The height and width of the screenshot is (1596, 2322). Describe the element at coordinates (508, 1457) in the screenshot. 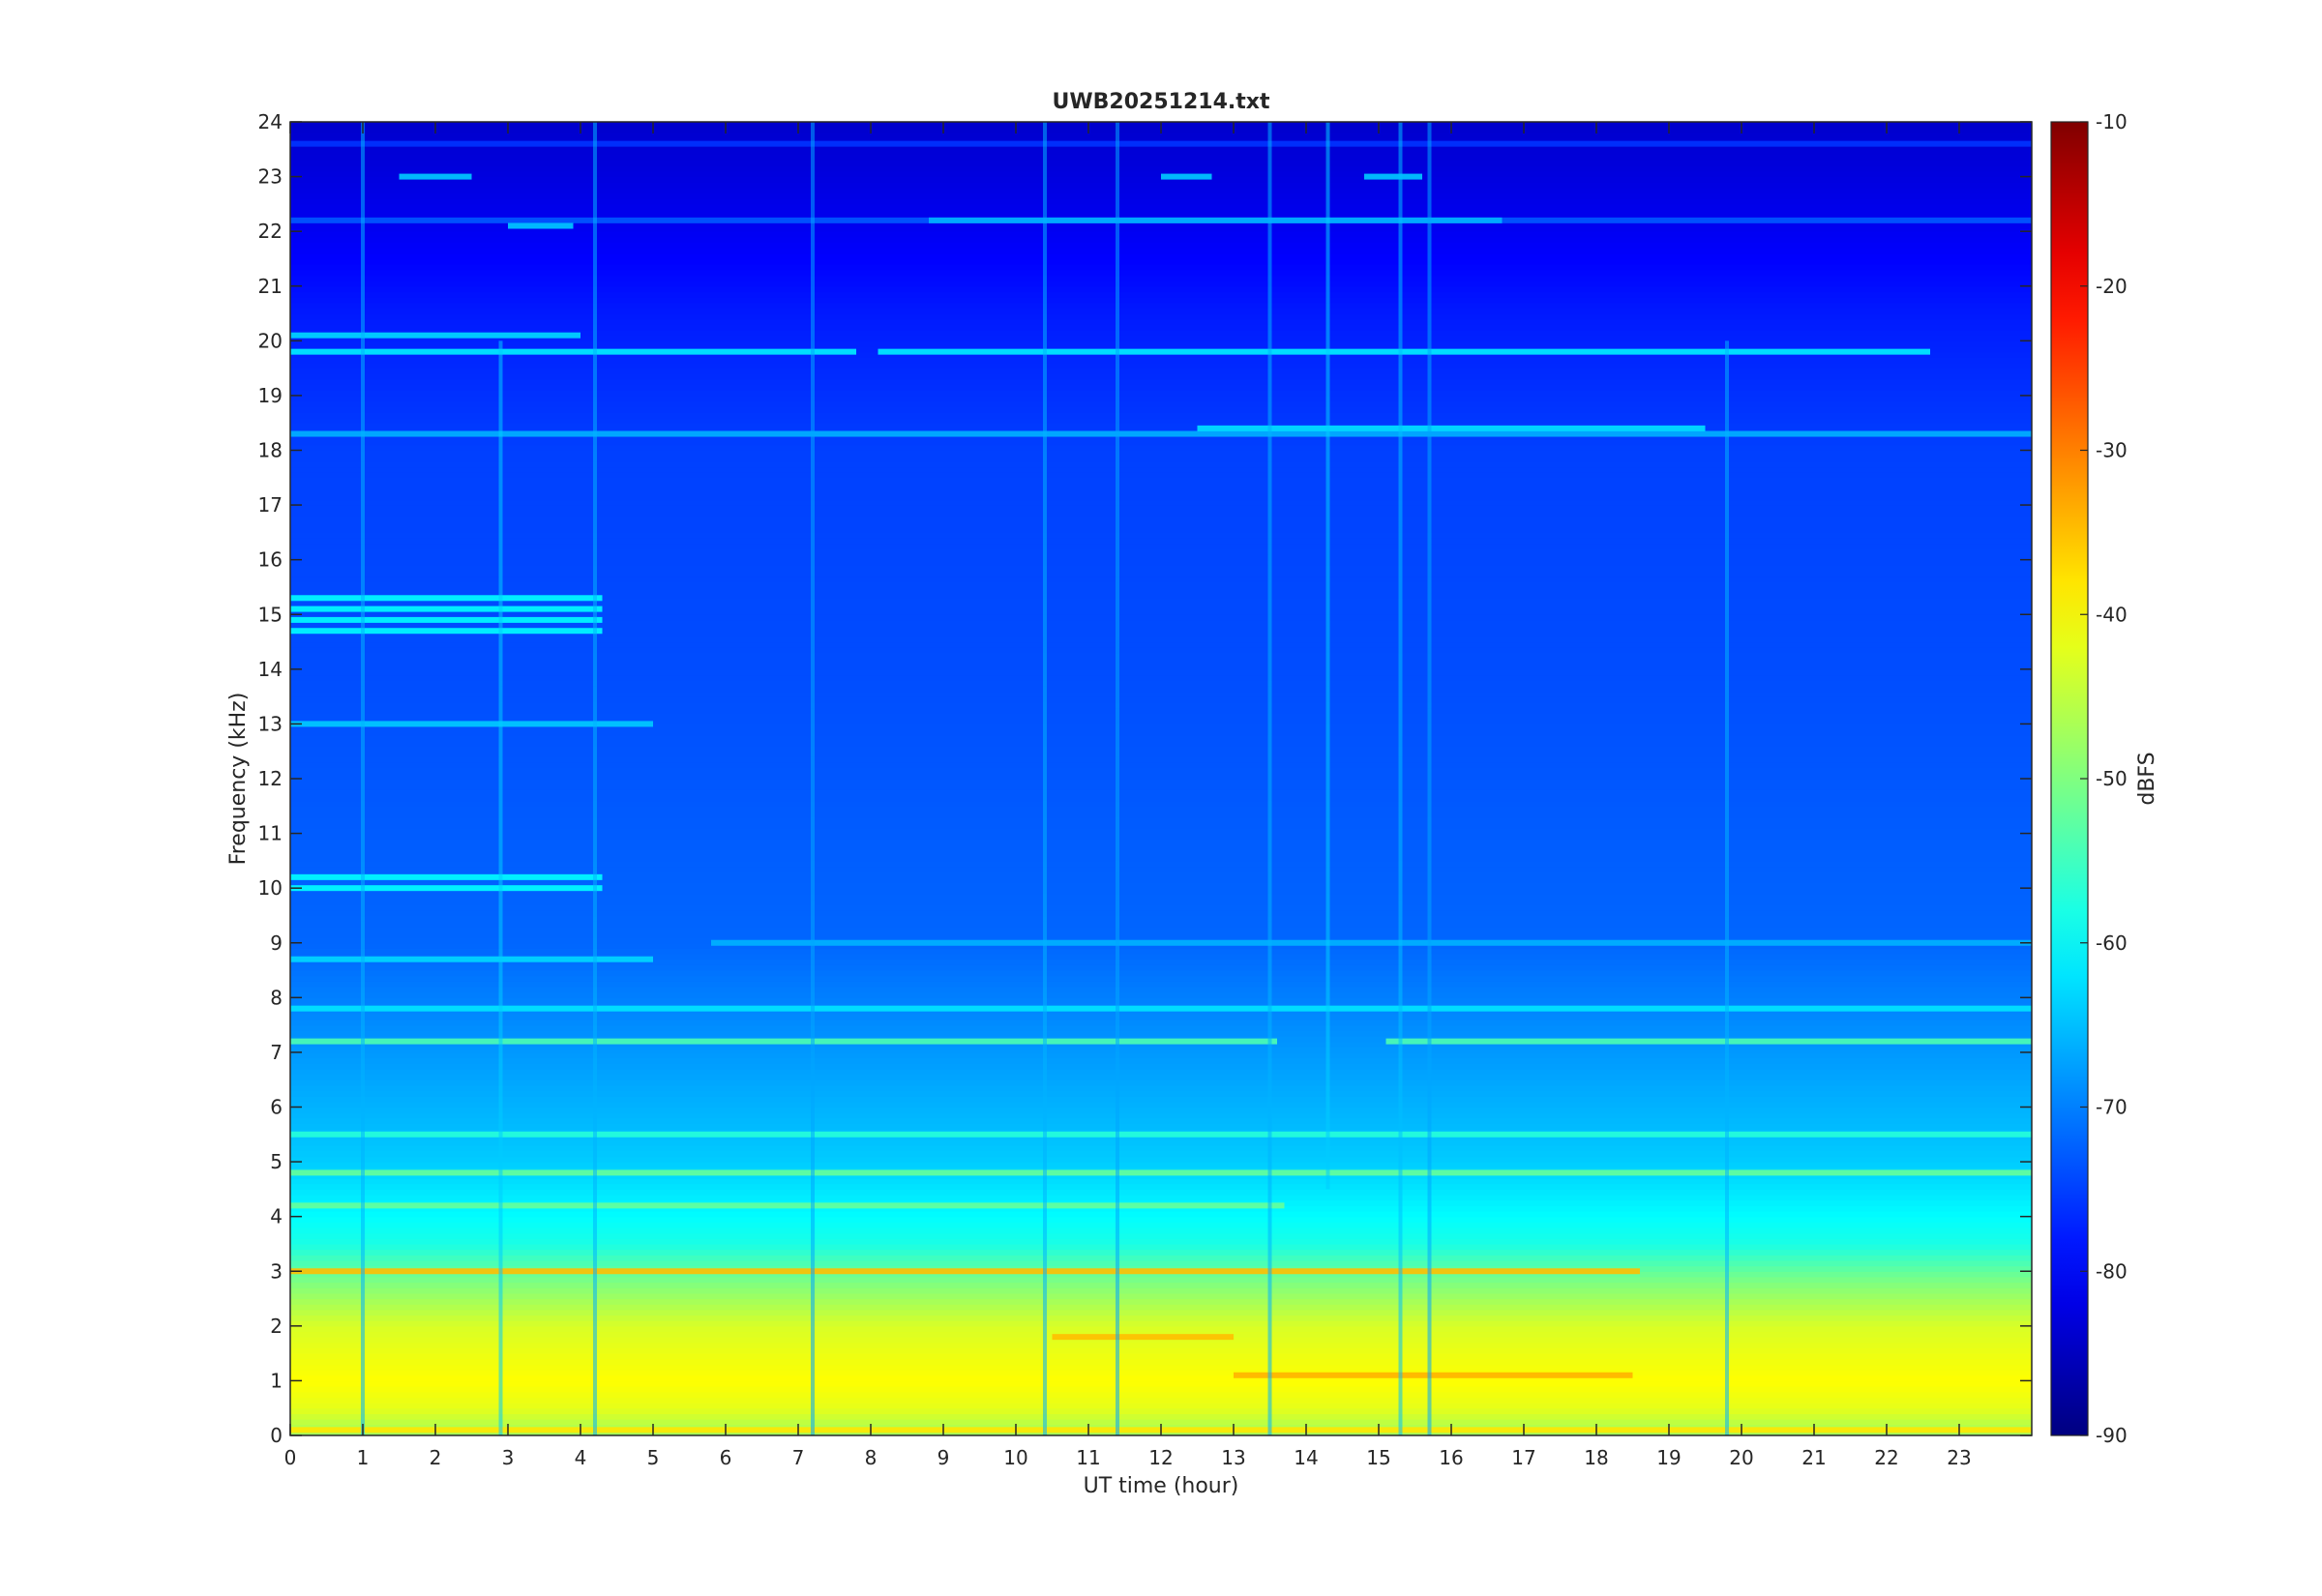

I see `x-tick-label: 3` at that location.